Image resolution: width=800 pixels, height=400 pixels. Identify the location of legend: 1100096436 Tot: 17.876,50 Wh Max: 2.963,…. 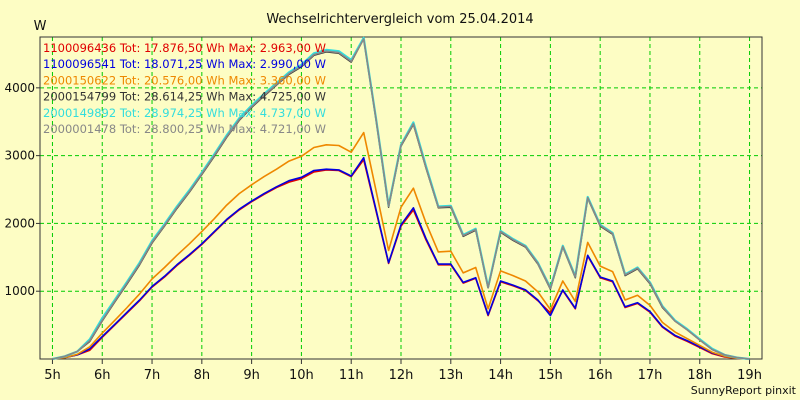
(184, 88).